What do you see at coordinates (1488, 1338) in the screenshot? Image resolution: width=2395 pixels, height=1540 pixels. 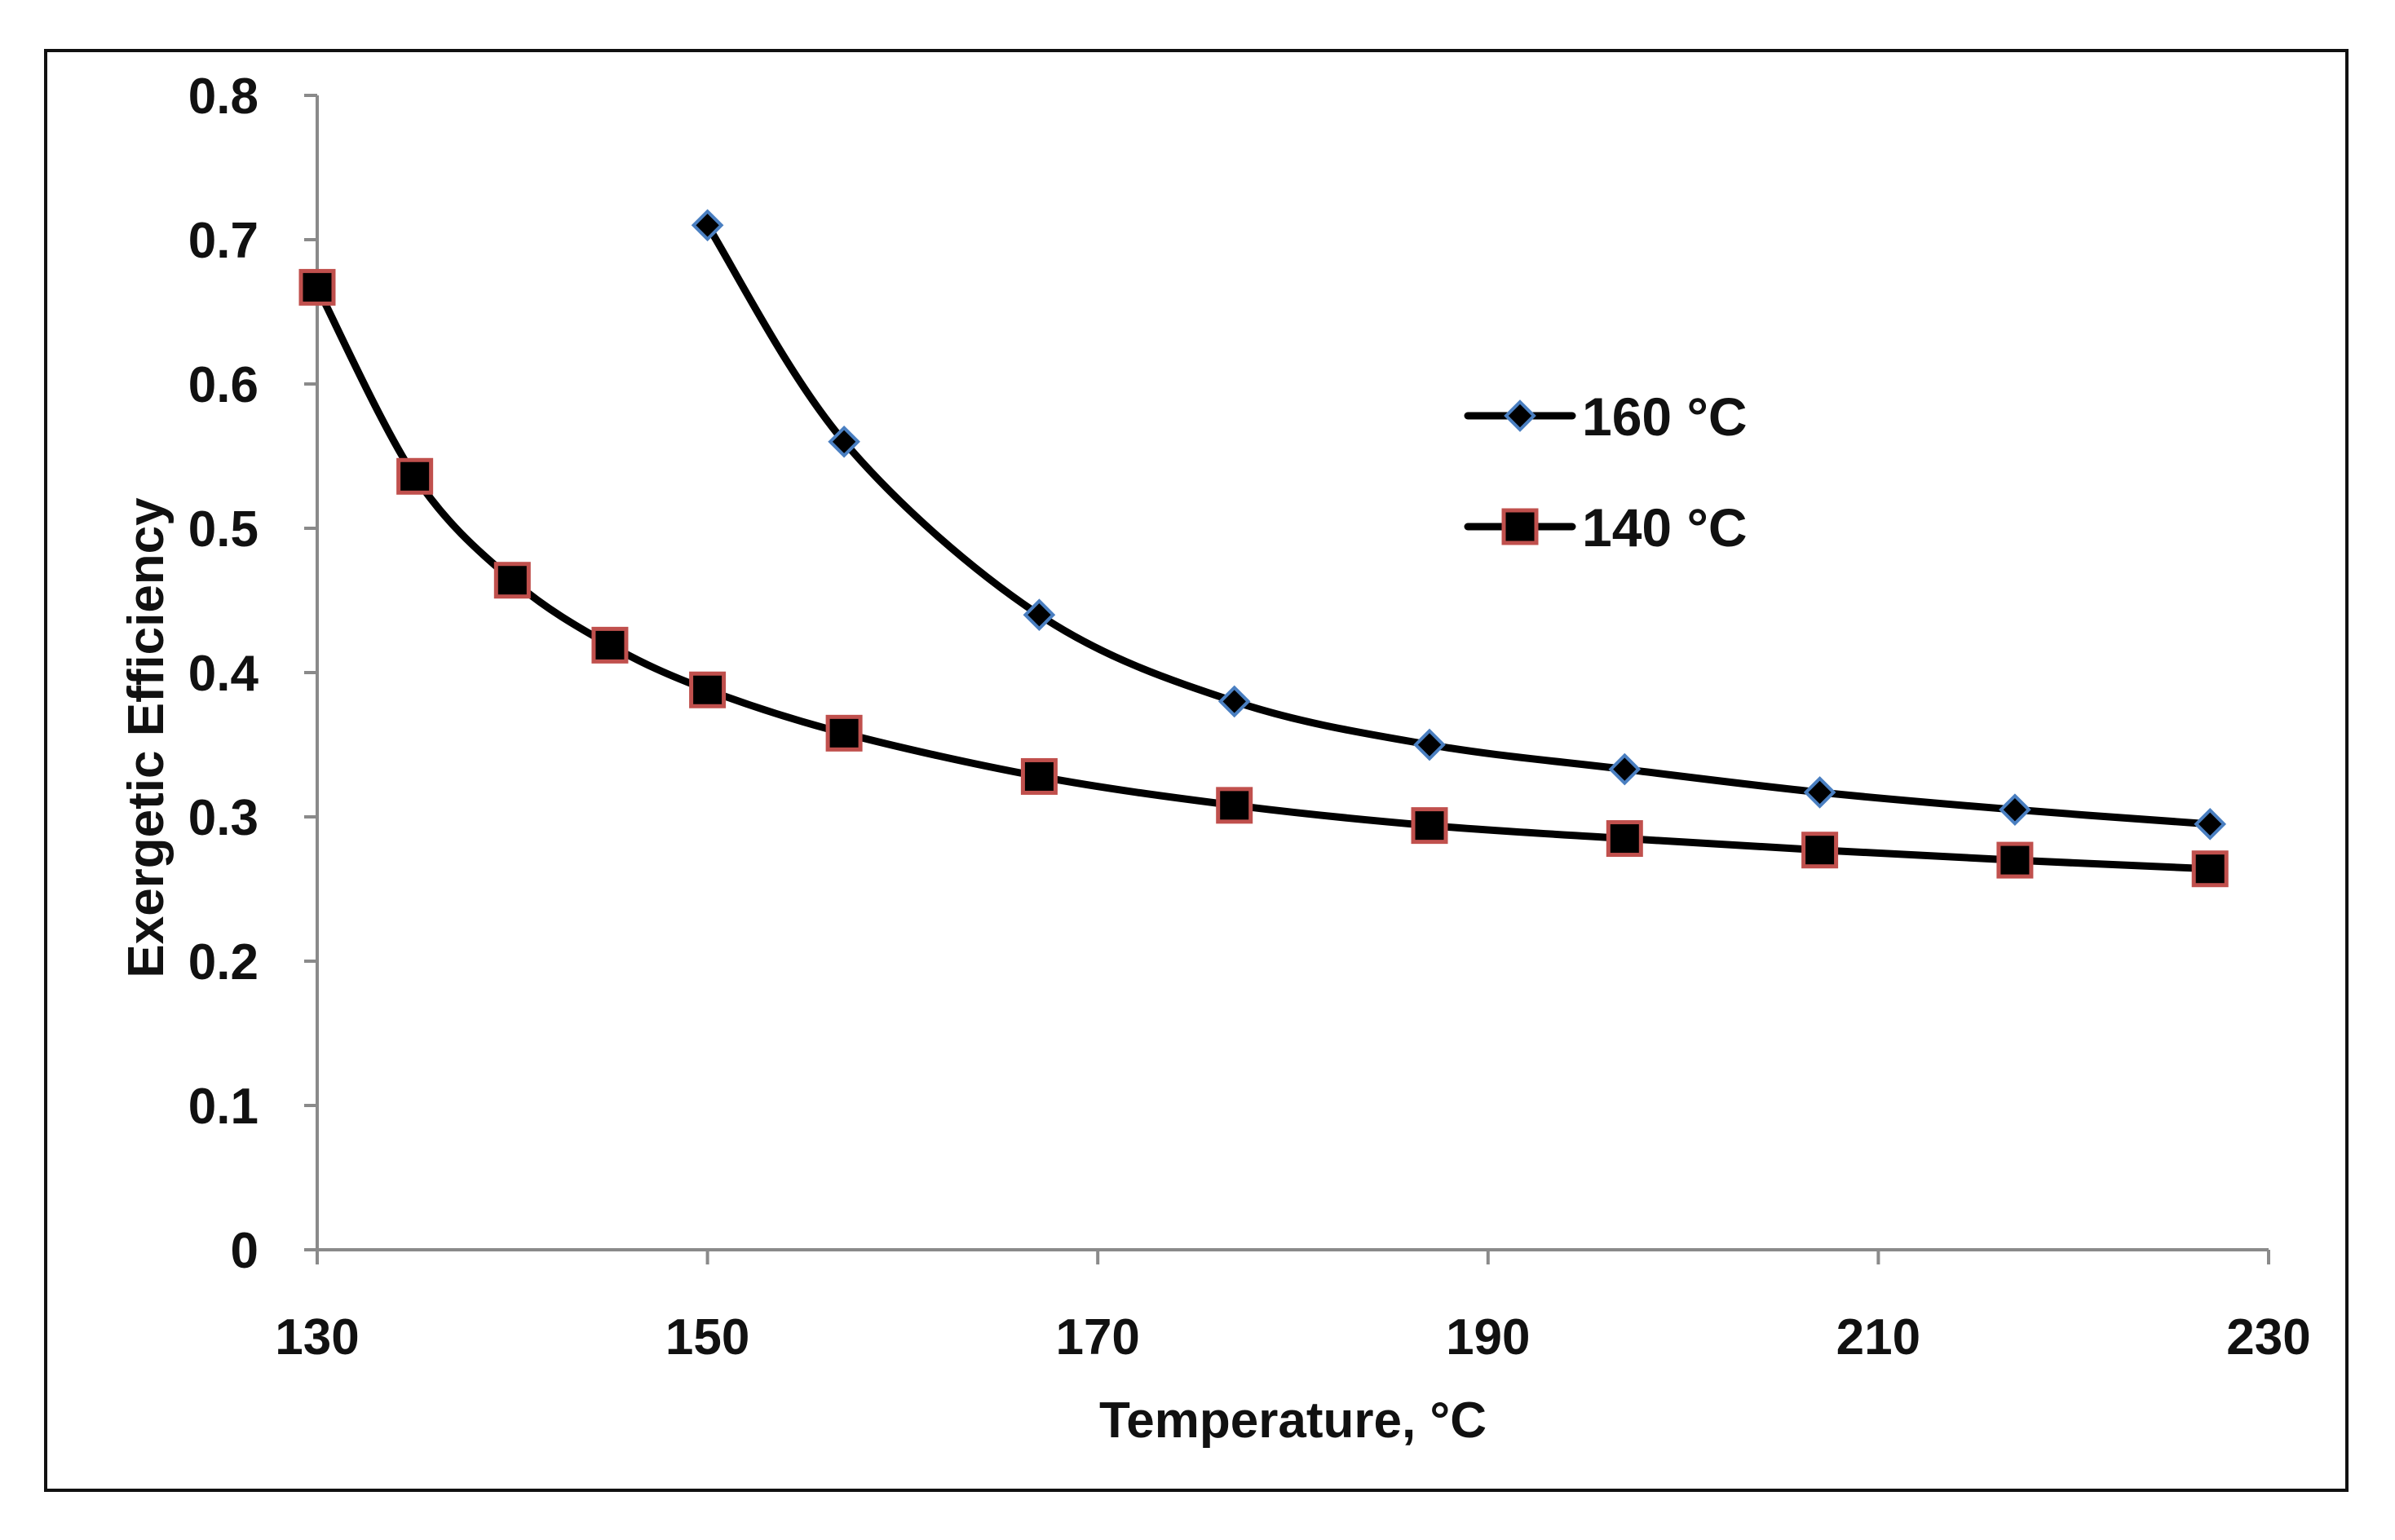 I see `x-tick-label: 190` at bounding box center [1488, 1338].